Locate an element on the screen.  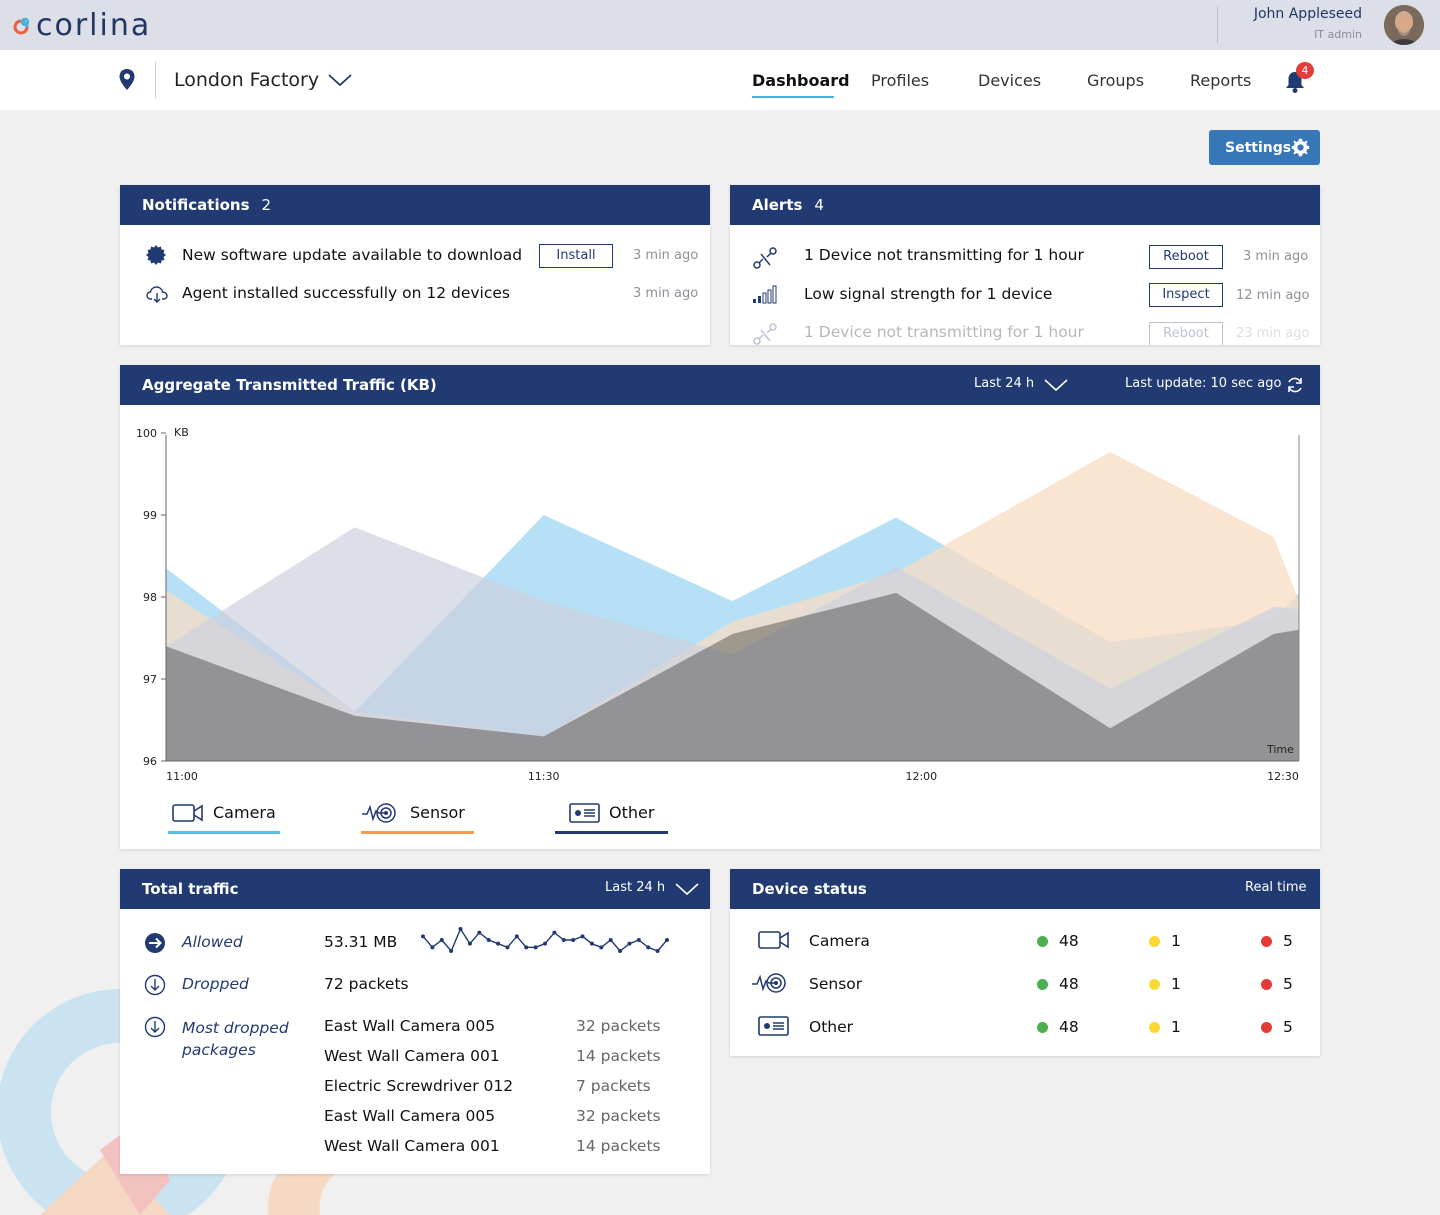
most-dropped-label: Most dropped packages is located at coordinates (235, 1039).